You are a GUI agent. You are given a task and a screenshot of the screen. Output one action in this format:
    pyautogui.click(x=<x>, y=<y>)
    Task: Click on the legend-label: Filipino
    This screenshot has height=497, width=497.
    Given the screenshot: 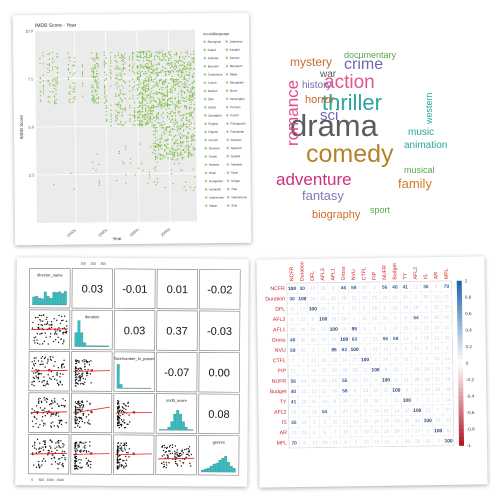 What is the action you would take?
    pyautogui.click(x=214, y=132)
    